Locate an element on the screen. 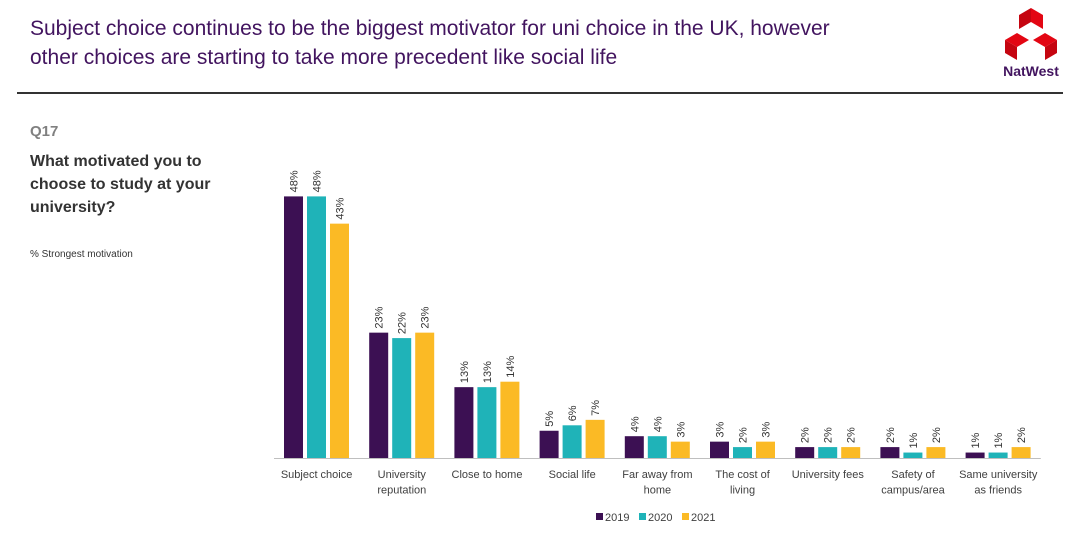  data-label-2019-0: 48% is located at coordinates (295, 181).